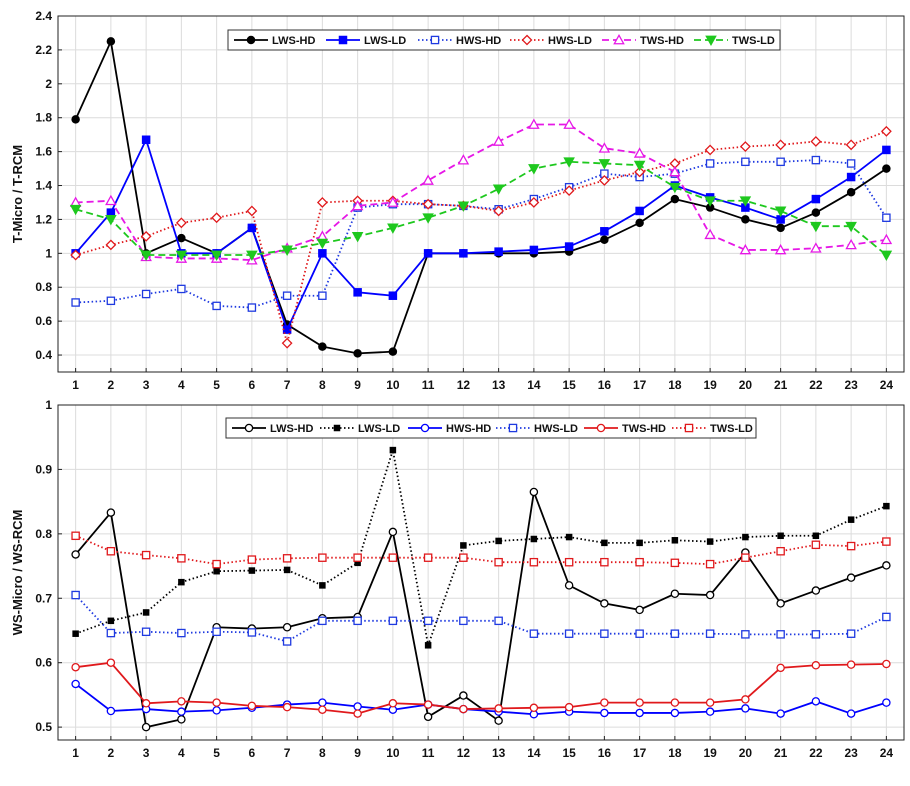 The height and width of the screenshot is (786, 910). I want to click on legend-label: TWS-LD, so click(753, 41).